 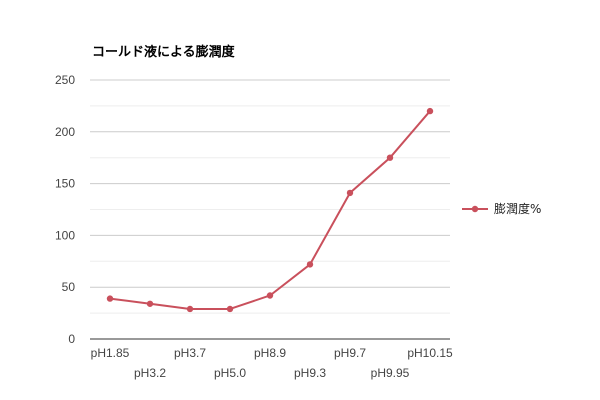 I want to click on y-tick-label: 50, so click(x=69, y=287).